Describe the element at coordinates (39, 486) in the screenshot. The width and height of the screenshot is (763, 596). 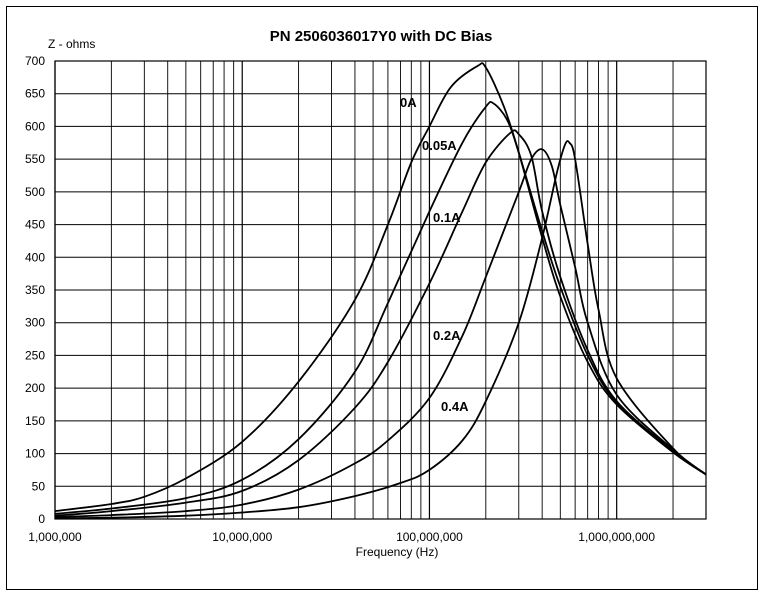
I see `y-tick-label: 50` at that location.